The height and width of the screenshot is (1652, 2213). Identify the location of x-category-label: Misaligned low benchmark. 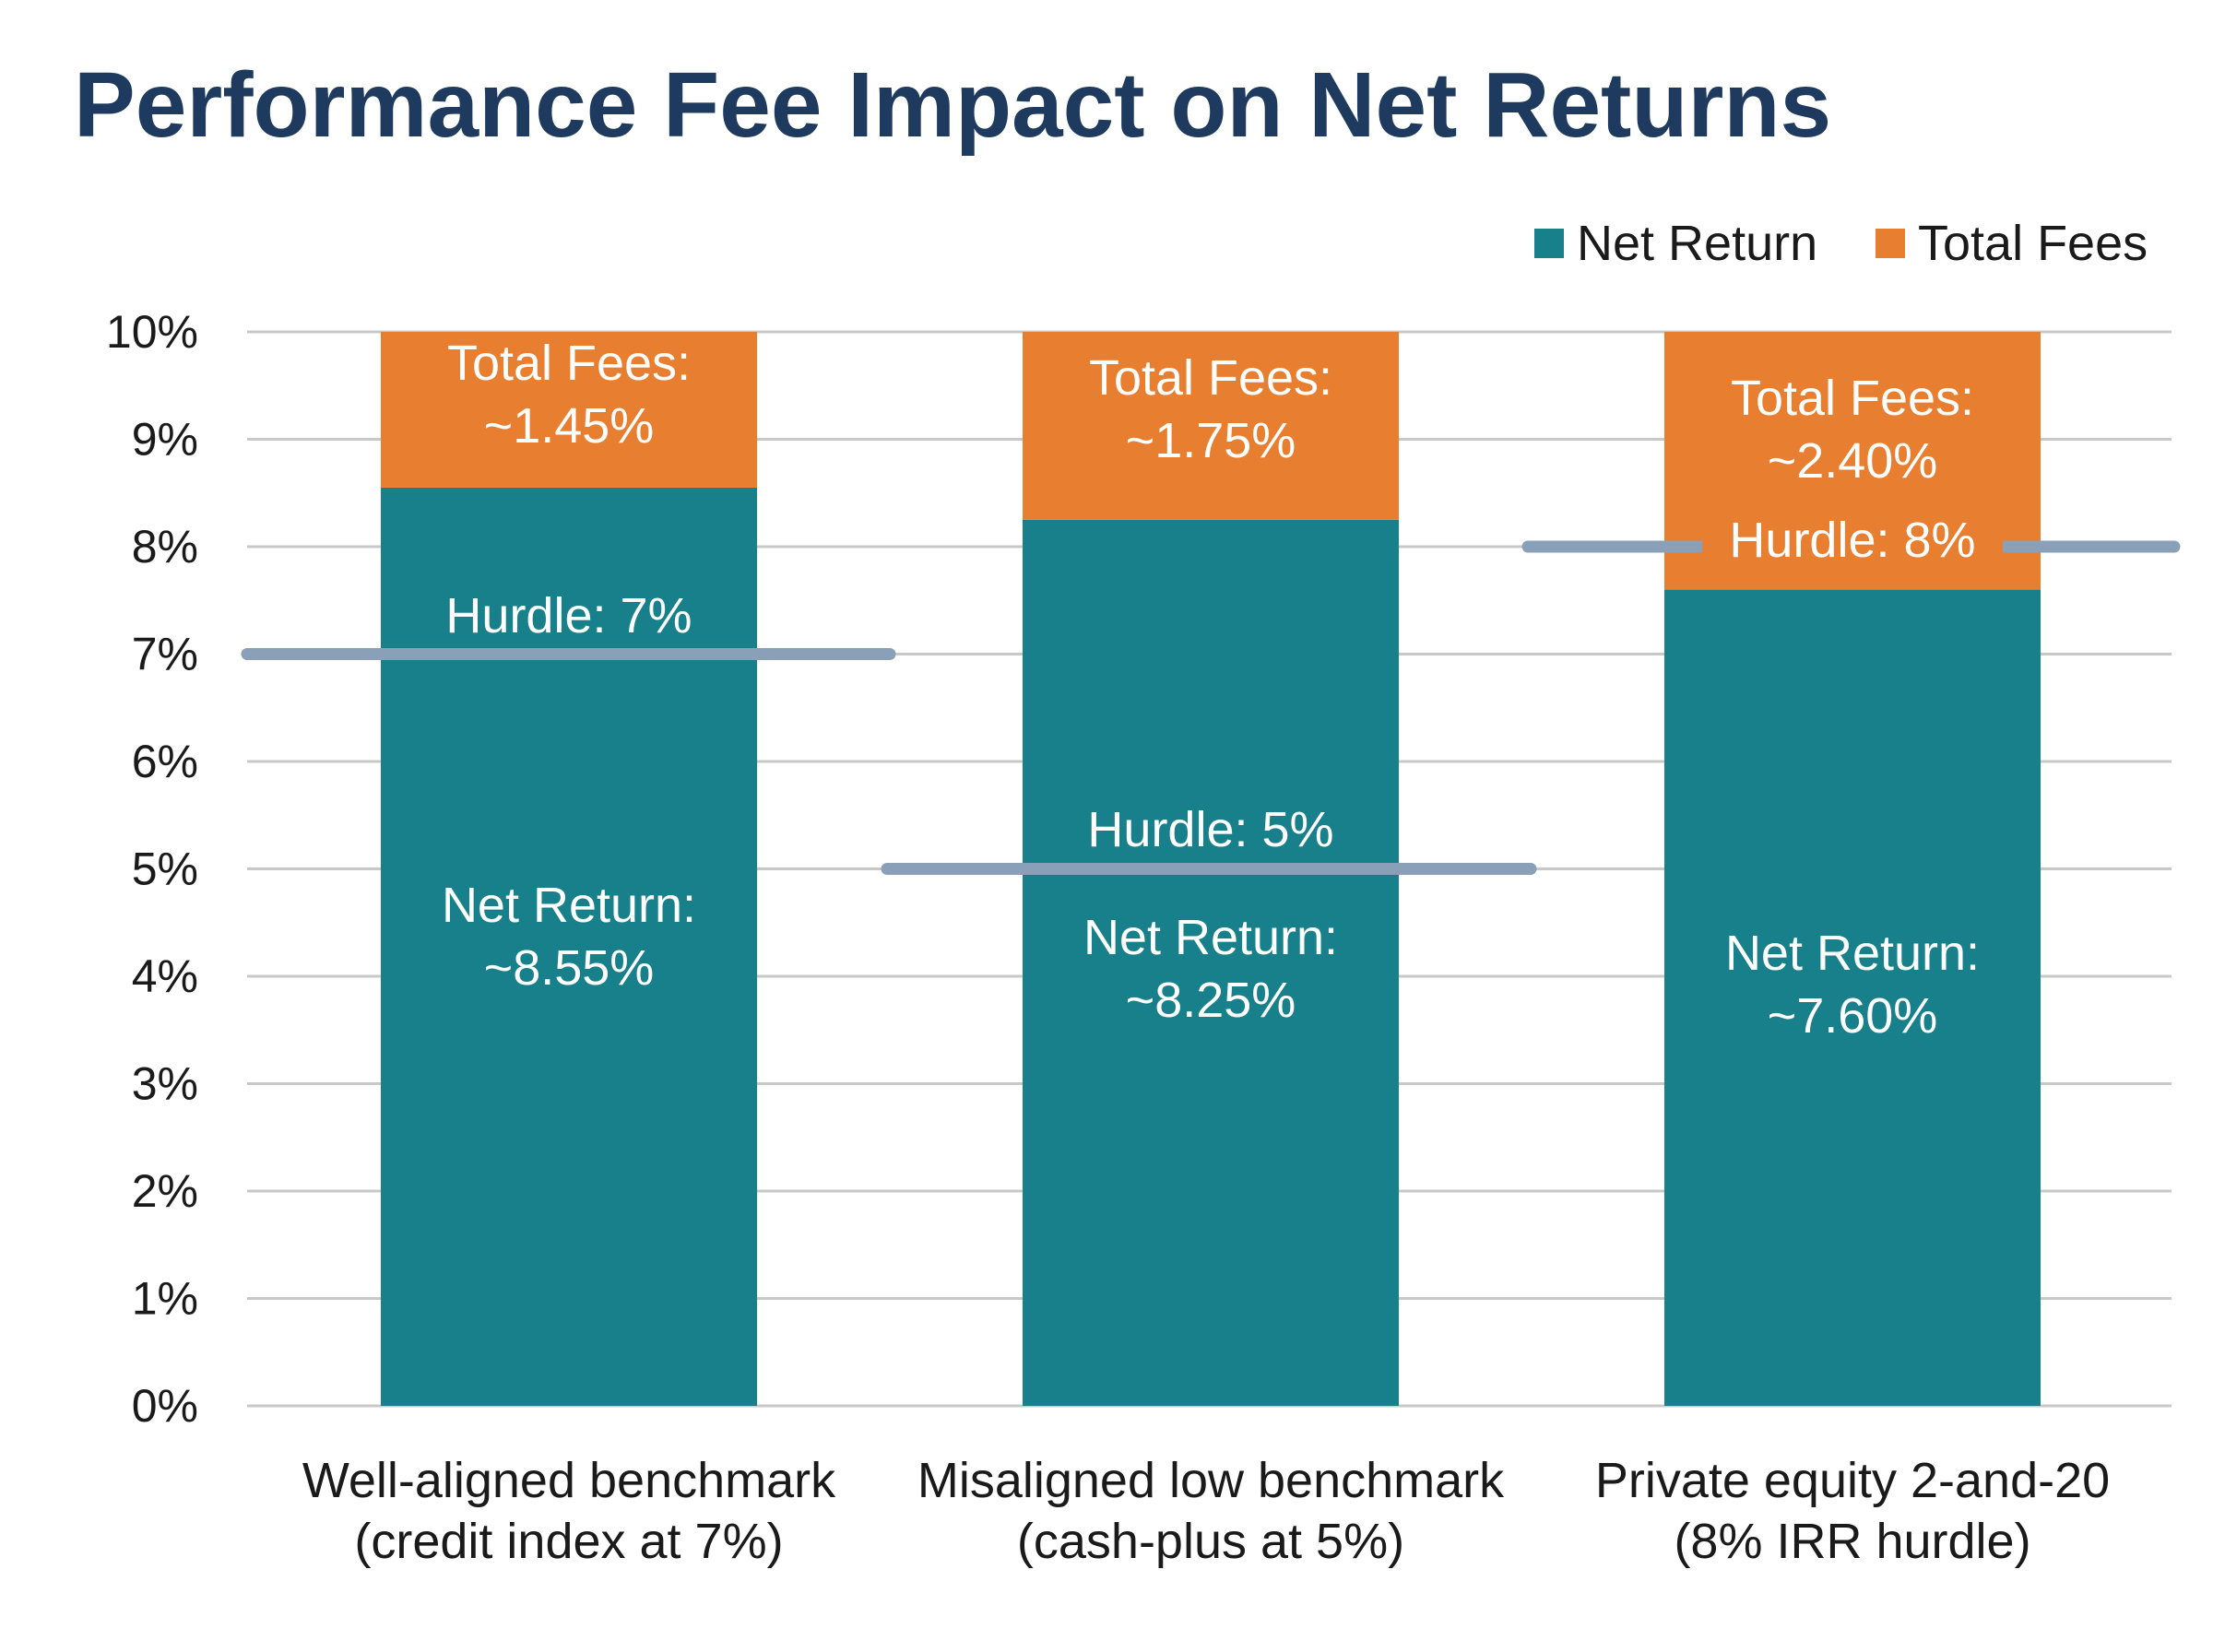
(1211, 1480).